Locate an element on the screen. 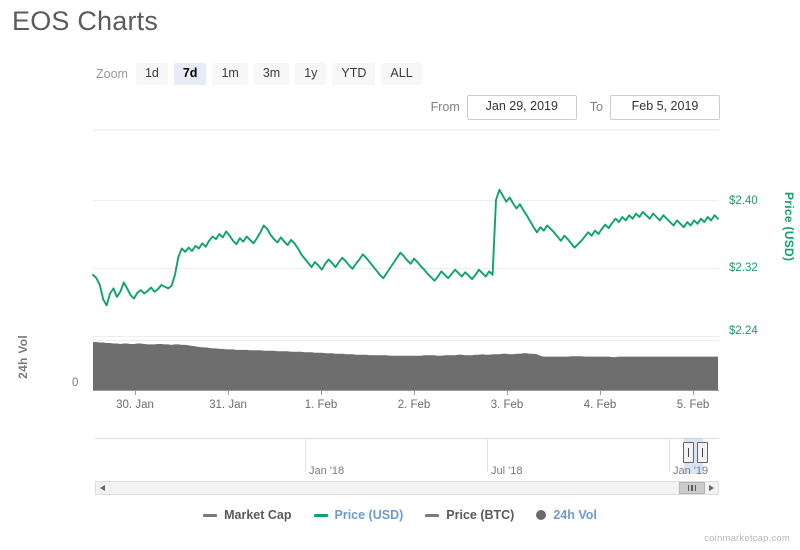 This screenshot has height=550, width=800. legend-label: Price (USD) is located at coordinates (369, 515).